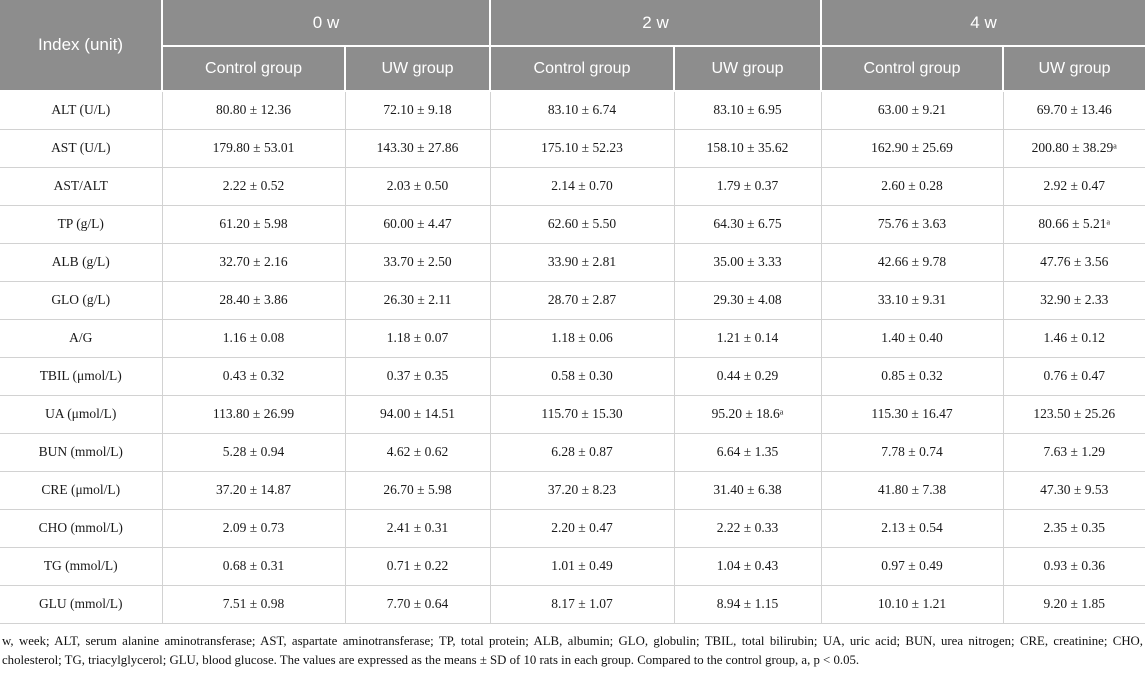 The width and height of the screenshot is (1145, 679). What do you see at coordinates (253, 566) in the screenshot?
I see `value-cell: 0.68 ± 0.31` at bounding box center [253, 566].